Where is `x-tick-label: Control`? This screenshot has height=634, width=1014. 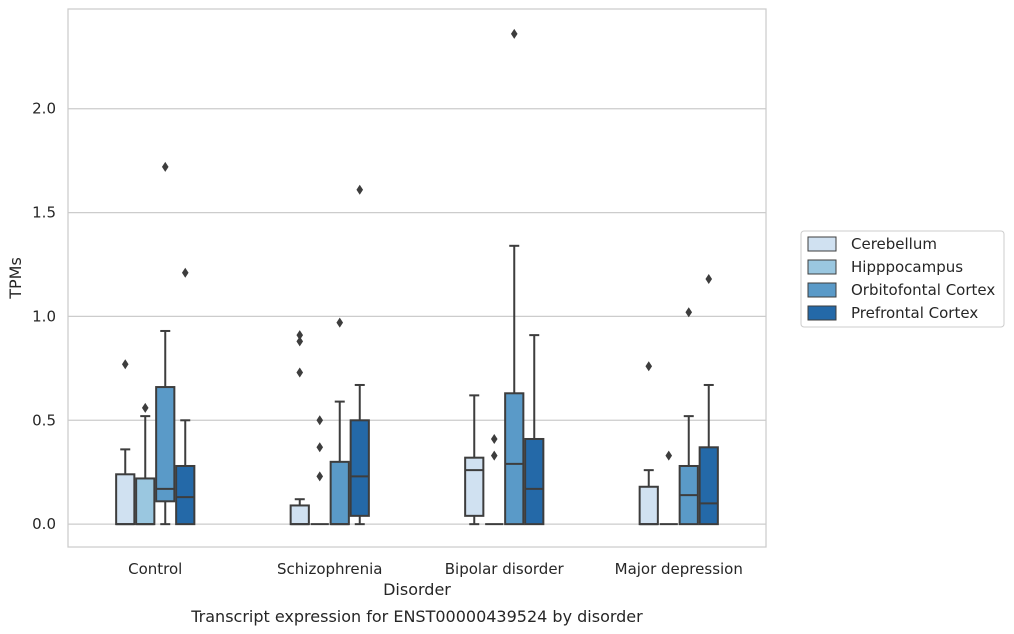 x-tick-label: Control is located at coordinates (155, 569).